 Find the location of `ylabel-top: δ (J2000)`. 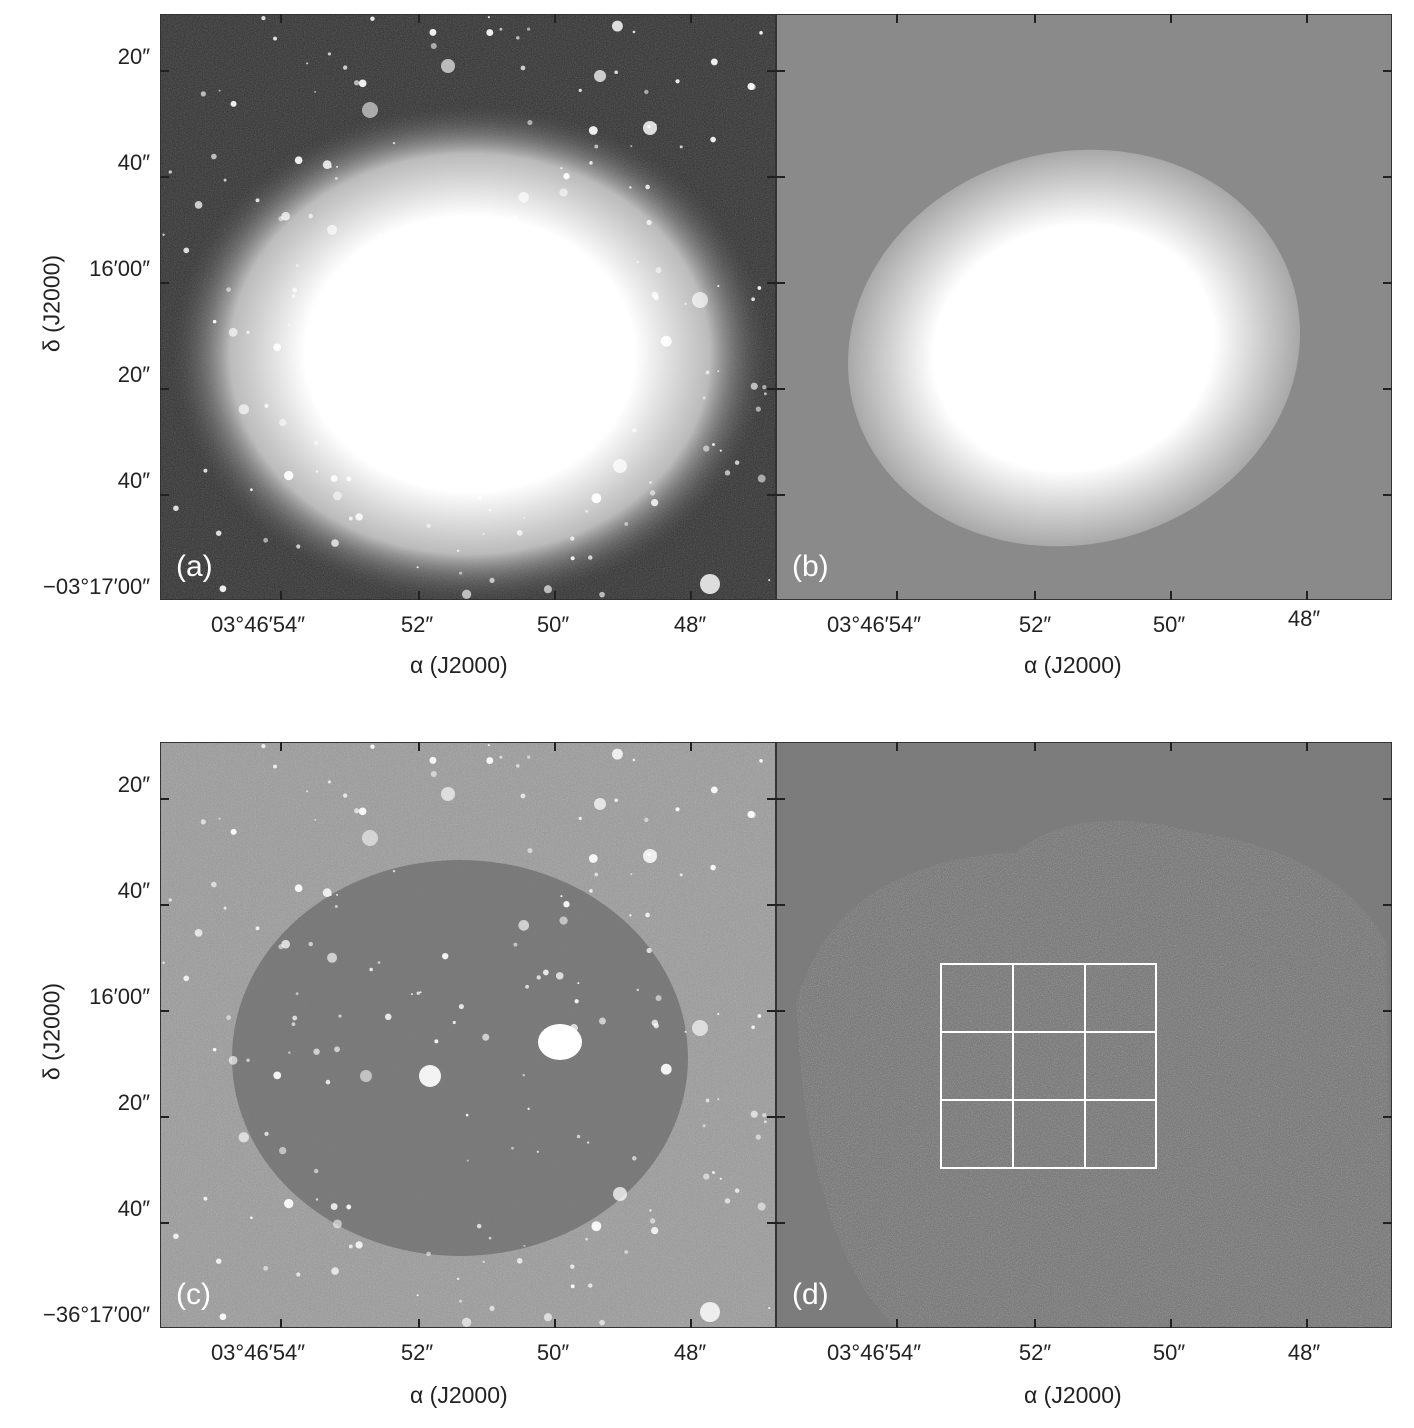

ylabel-top: δ (J2000) is located at coordinates (51, 303).